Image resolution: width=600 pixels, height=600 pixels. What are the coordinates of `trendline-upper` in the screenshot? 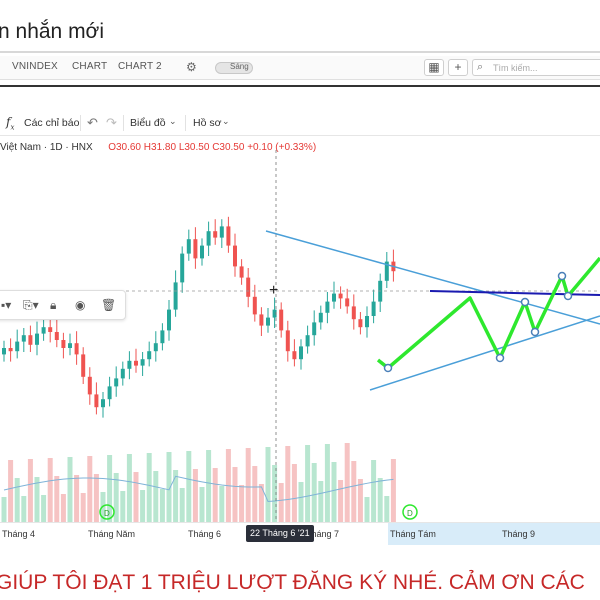 It's located at (432, 277).